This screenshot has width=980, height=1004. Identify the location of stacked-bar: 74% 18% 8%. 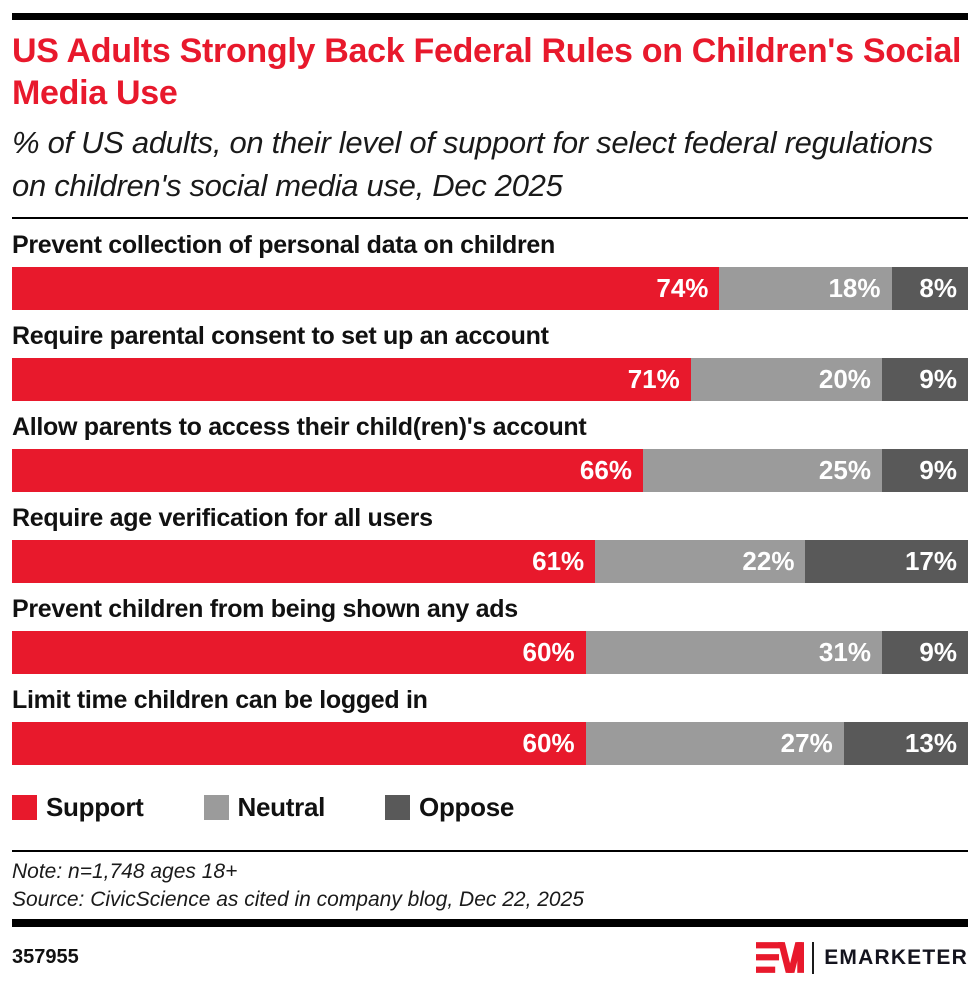
(490, 288).